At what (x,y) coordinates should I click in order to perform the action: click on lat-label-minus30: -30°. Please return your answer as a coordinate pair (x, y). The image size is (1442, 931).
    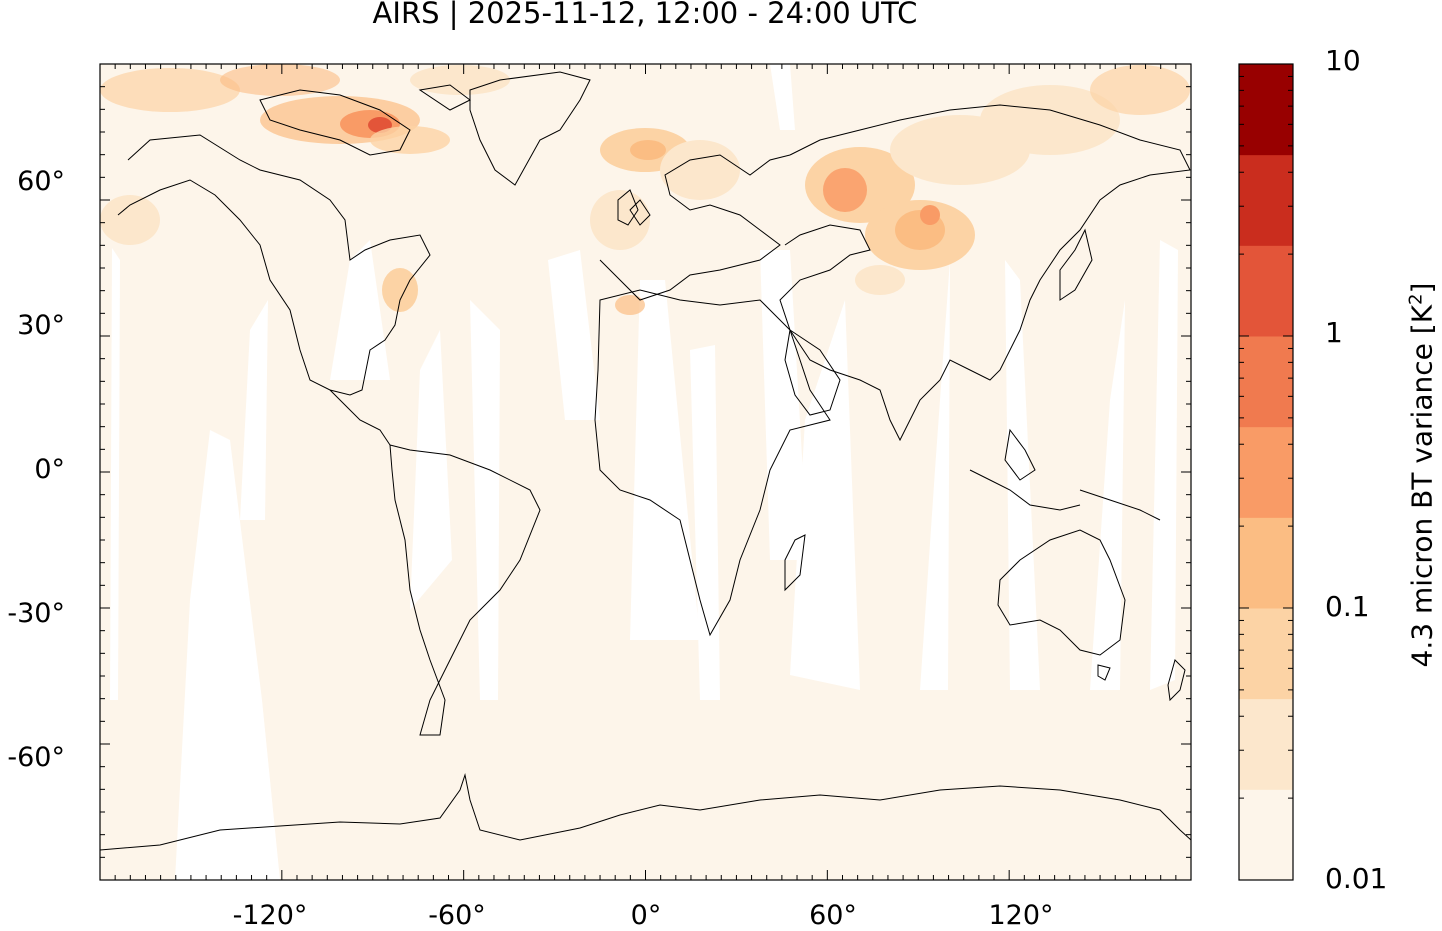
    Looking at the image, I should click on (36, 613).